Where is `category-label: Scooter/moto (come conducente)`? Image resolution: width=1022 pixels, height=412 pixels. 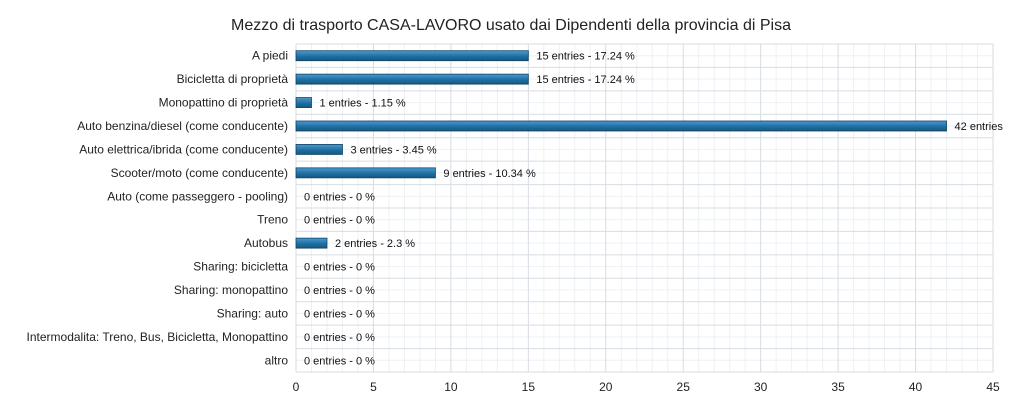 category-label: Scooter/moto (come conducente) is located at coordinates (199, 173).